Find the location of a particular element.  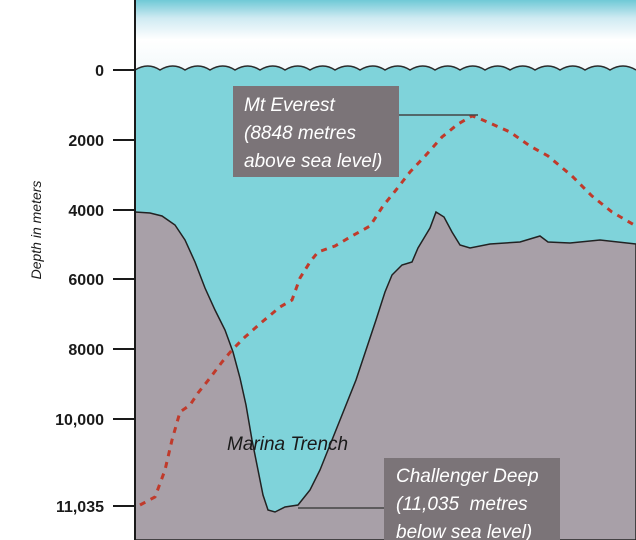

tick-4000: 4000 is located at coordinates (101, 211).